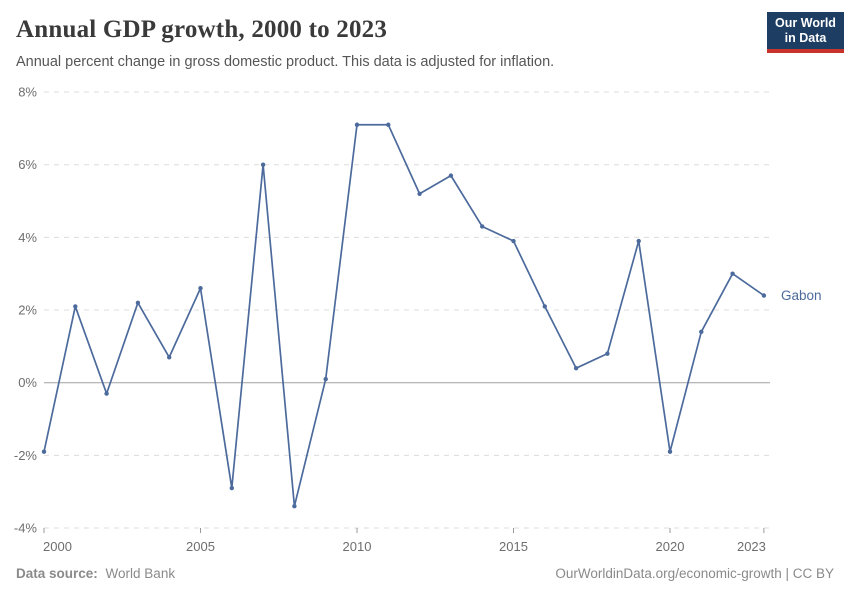 The width and height of the screenshot is (850, 600). What do you see at coordinates (751, 546) in the screenshot?
I see `x-axis-tick-label: 2023` at bounding box center [751, 546].